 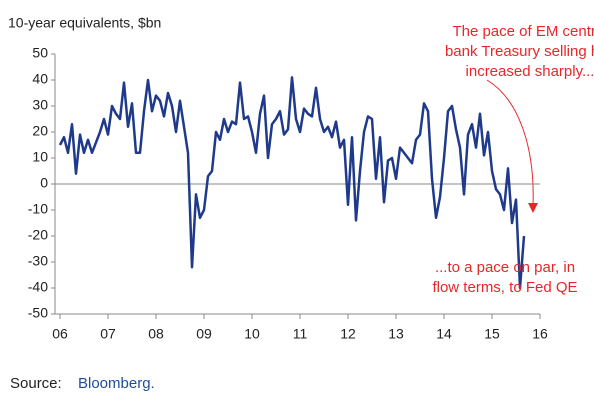 I want to click on annotation: bank Treasury selling has, so click(x=519, y=51).